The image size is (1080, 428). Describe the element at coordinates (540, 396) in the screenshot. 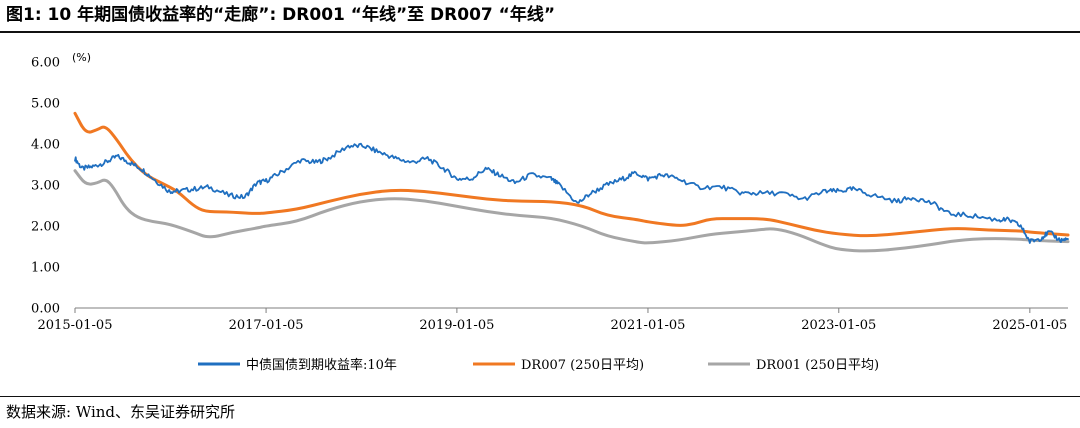

I see `bottom-rule` at that location.